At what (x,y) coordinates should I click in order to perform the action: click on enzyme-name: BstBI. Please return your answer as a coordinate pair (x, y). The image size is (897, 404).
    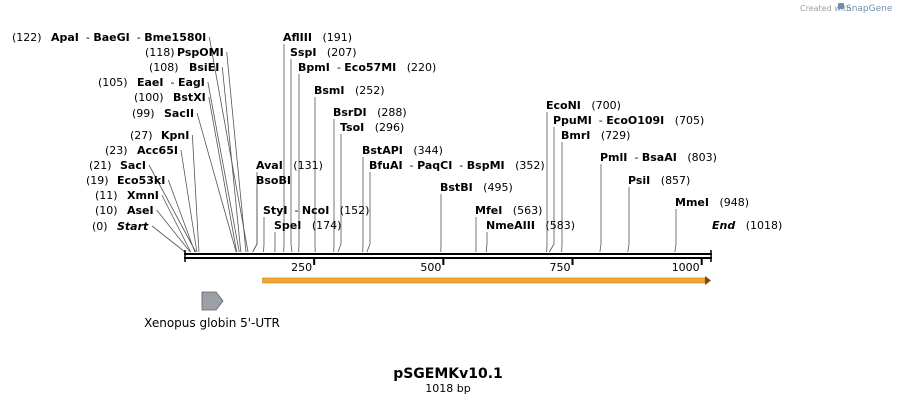
    Looking at the image, I should click on (456, 187).